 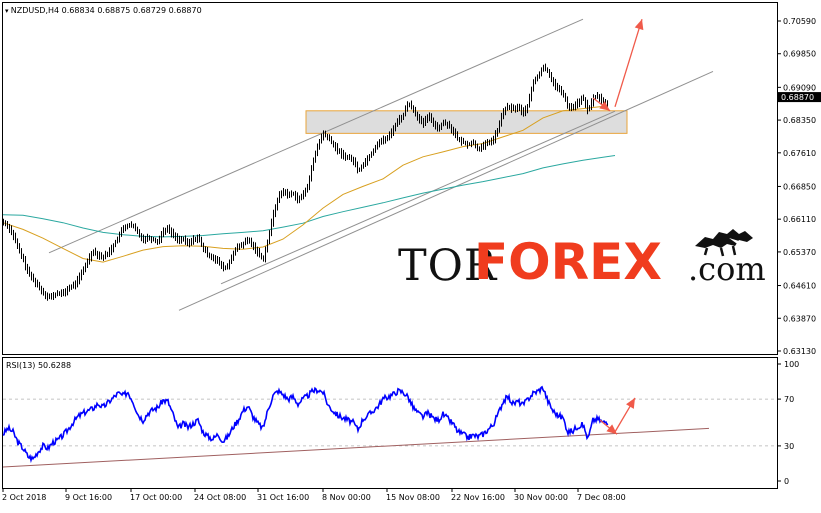 What do you see at coordinates (413, 497) in the screenshot?
I see `time-tick-label: 15 Nov 08:00` at bounding box center [413, 497].